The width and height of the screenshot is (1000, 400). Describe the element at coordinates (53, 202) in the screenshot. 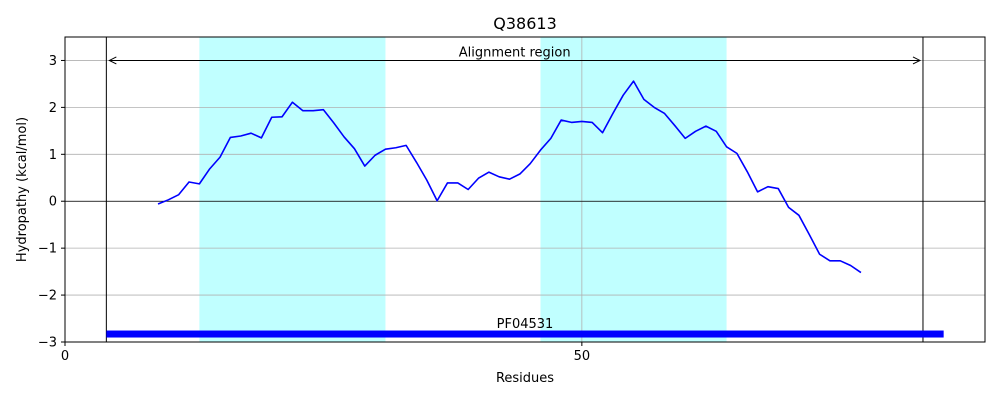

I see `y-tick-label: 0` at that location.